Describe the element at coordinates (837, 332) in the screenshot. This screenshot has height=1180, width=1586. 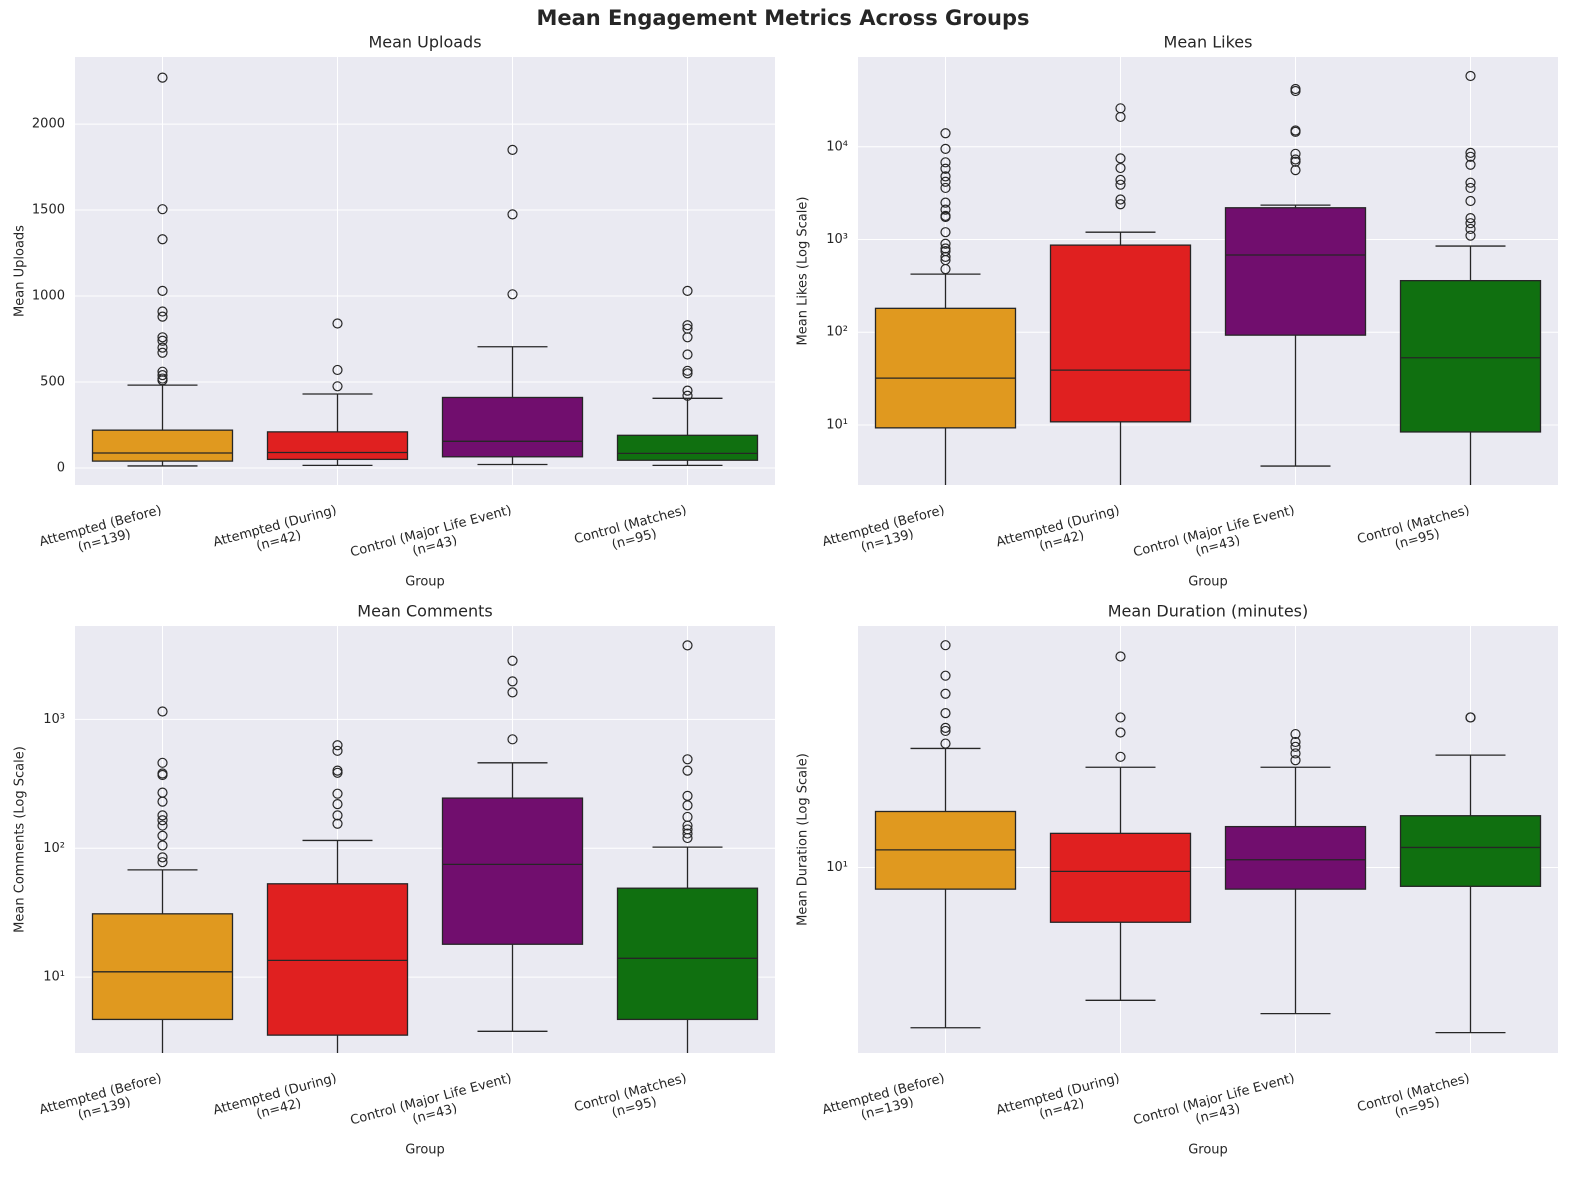
I see `y-tick-label: 10²` at that location.